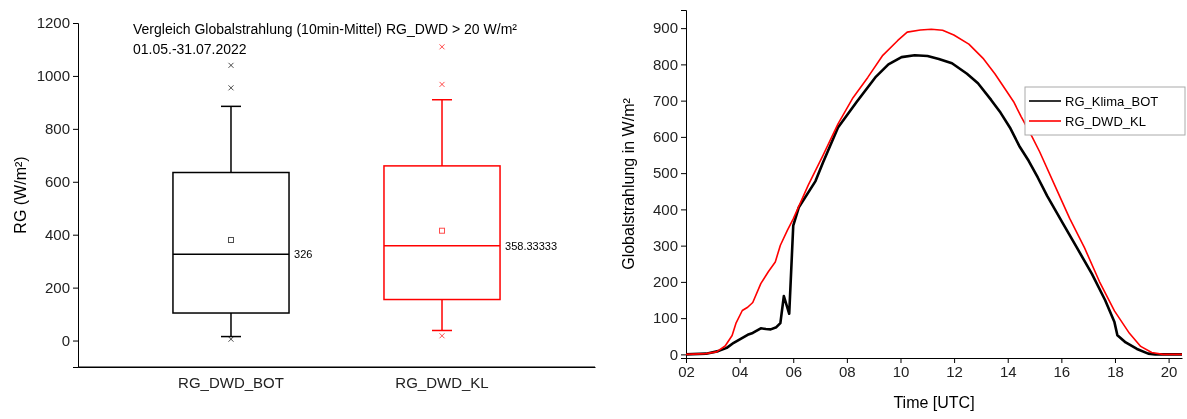 The height and width of the screenshot is (419, 1187). Describe the element at coordinates (303, 254) in the screenshot. I see `annotation: 326` at that location.